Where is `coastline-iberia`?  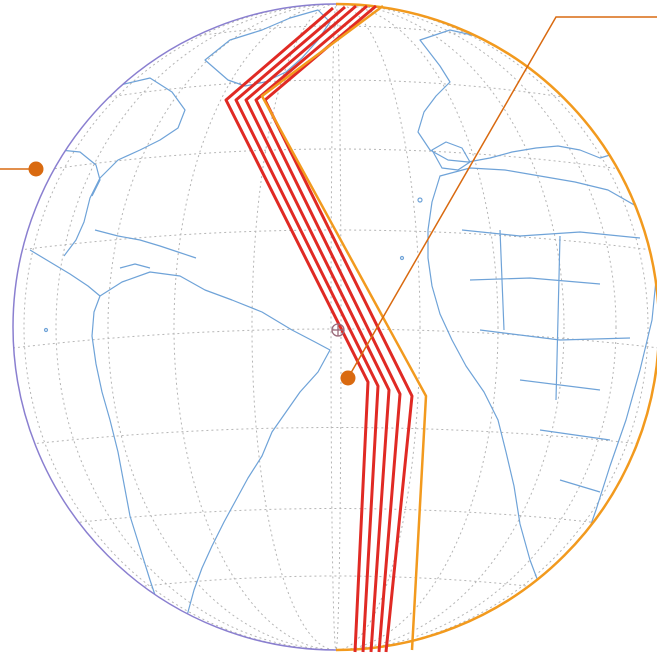 coastline-iberia is located at coordinates (451, 156).